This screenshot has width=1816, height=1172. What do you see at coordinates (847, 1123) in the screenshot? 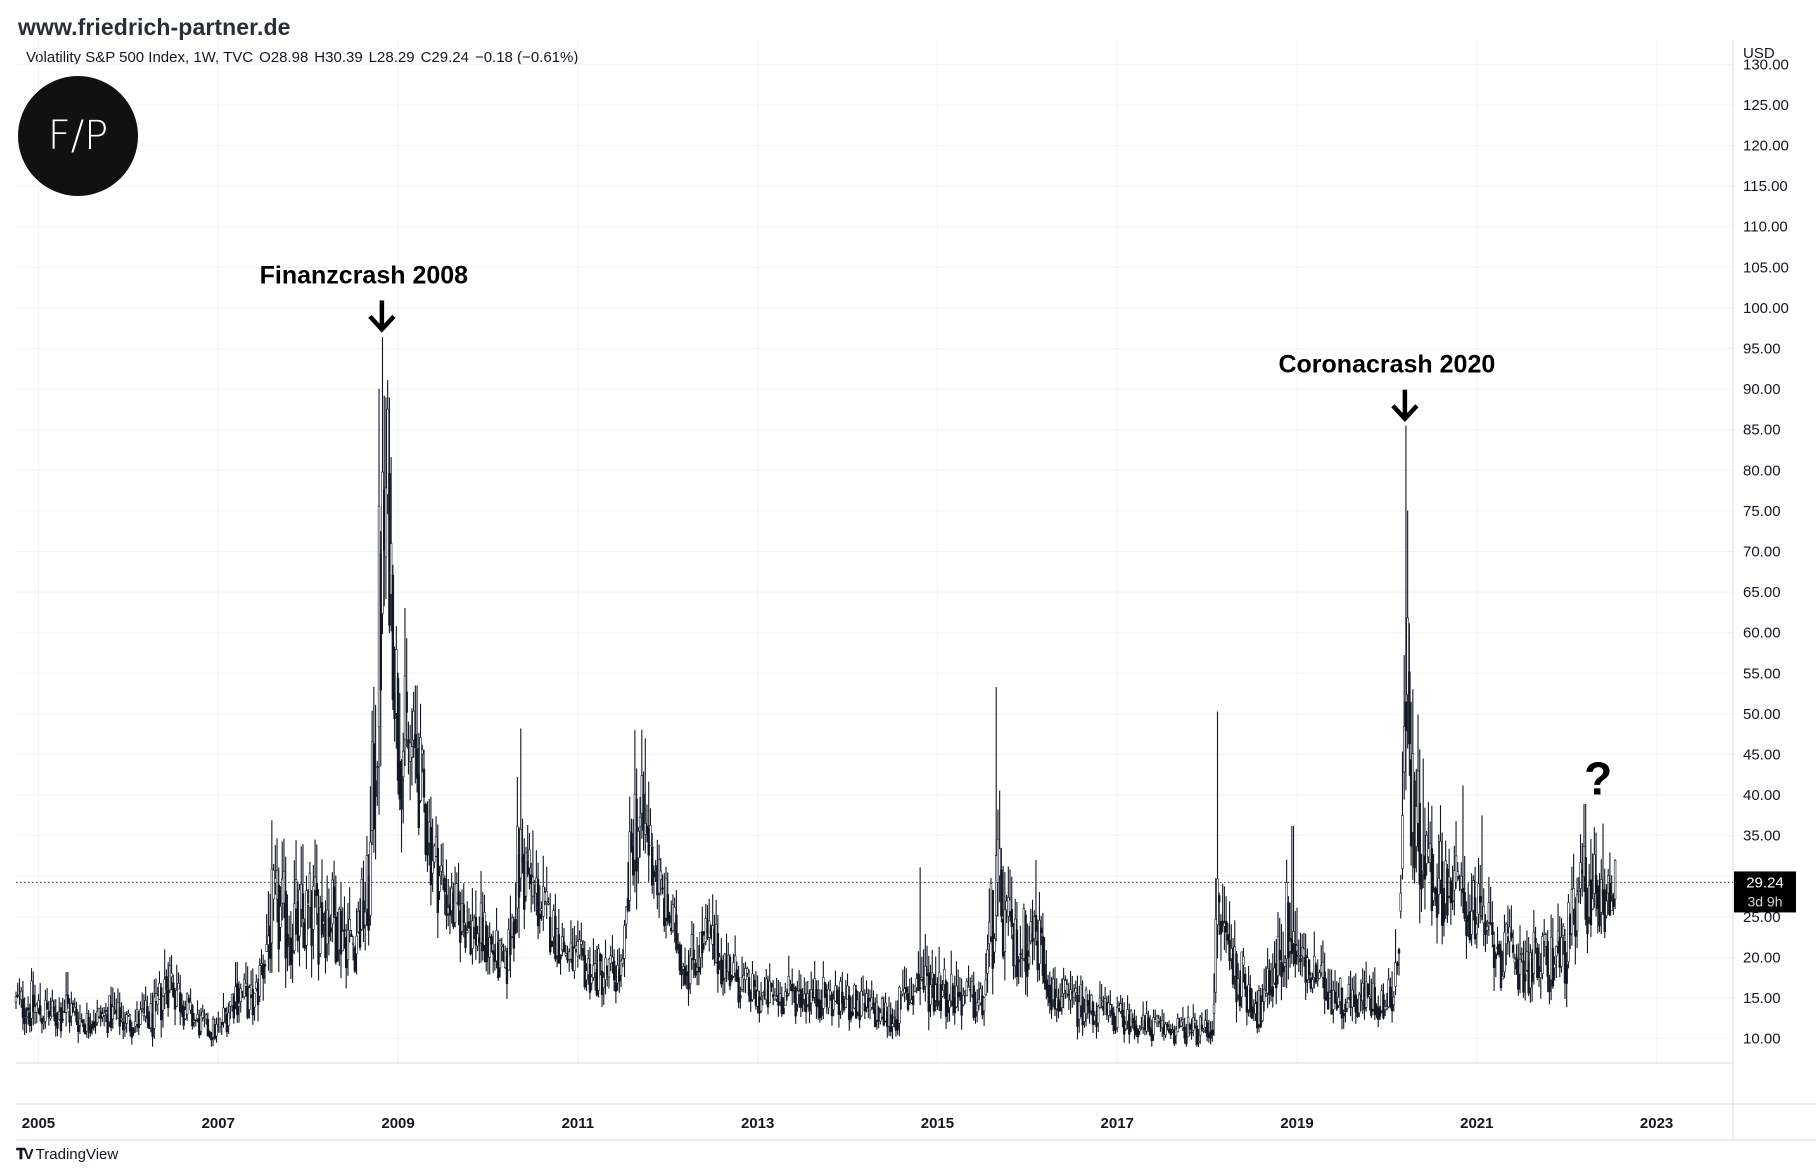
I see `x-axis: 2005 2007 2009 2011 2013 2015 2017 2019 2021 2023` at bounding box center [847, 1123].